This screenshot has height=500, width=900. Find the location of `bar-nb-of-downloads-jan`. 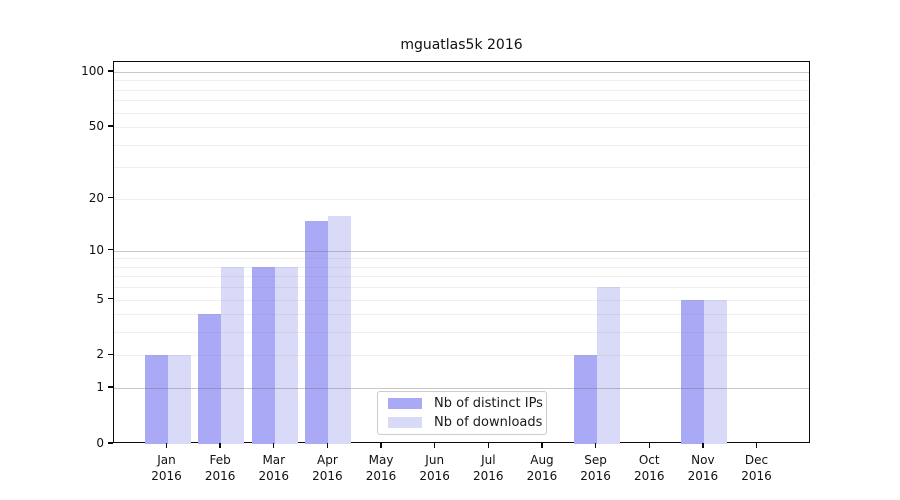

bar-nb-of-downloads-jan is located at coordinates (179, 399).